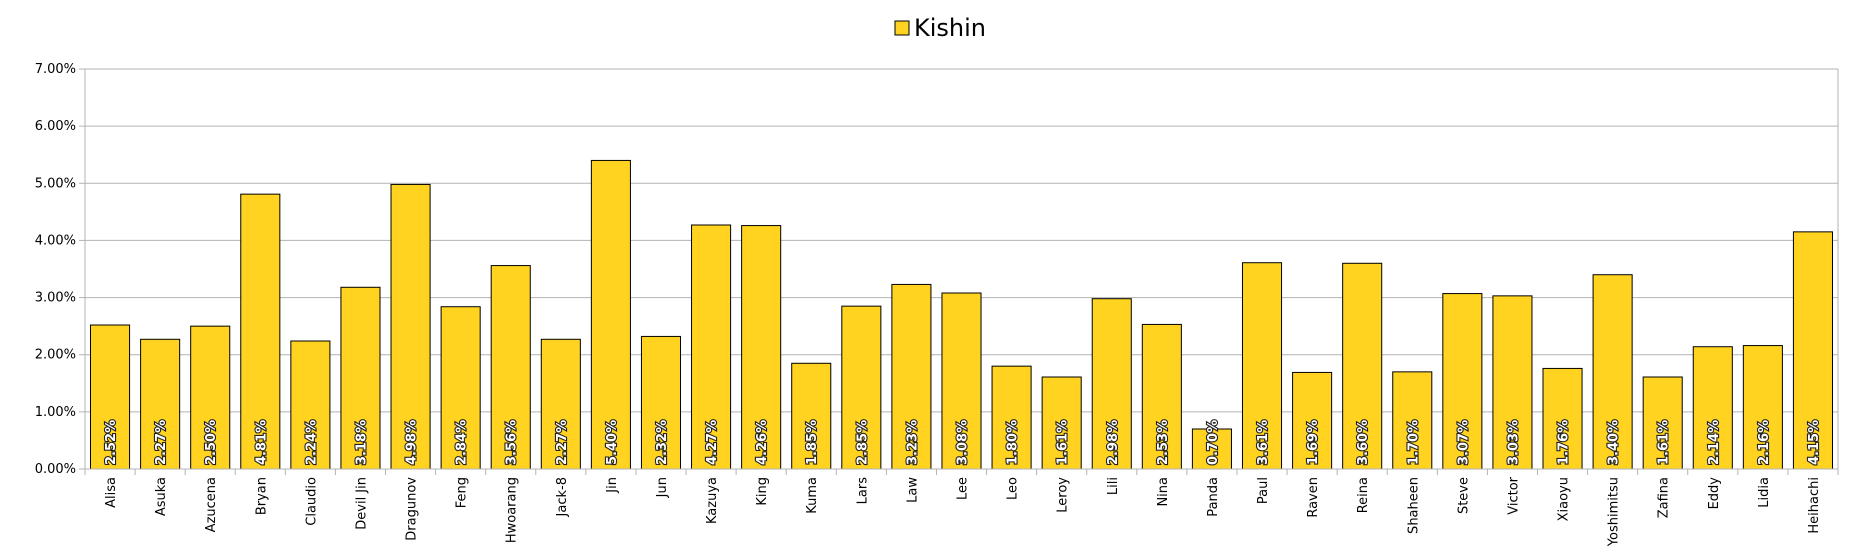 This screenshot has width=1871, height=552. I want to click on y-tick-label: 0.00%, so click(55, 469).